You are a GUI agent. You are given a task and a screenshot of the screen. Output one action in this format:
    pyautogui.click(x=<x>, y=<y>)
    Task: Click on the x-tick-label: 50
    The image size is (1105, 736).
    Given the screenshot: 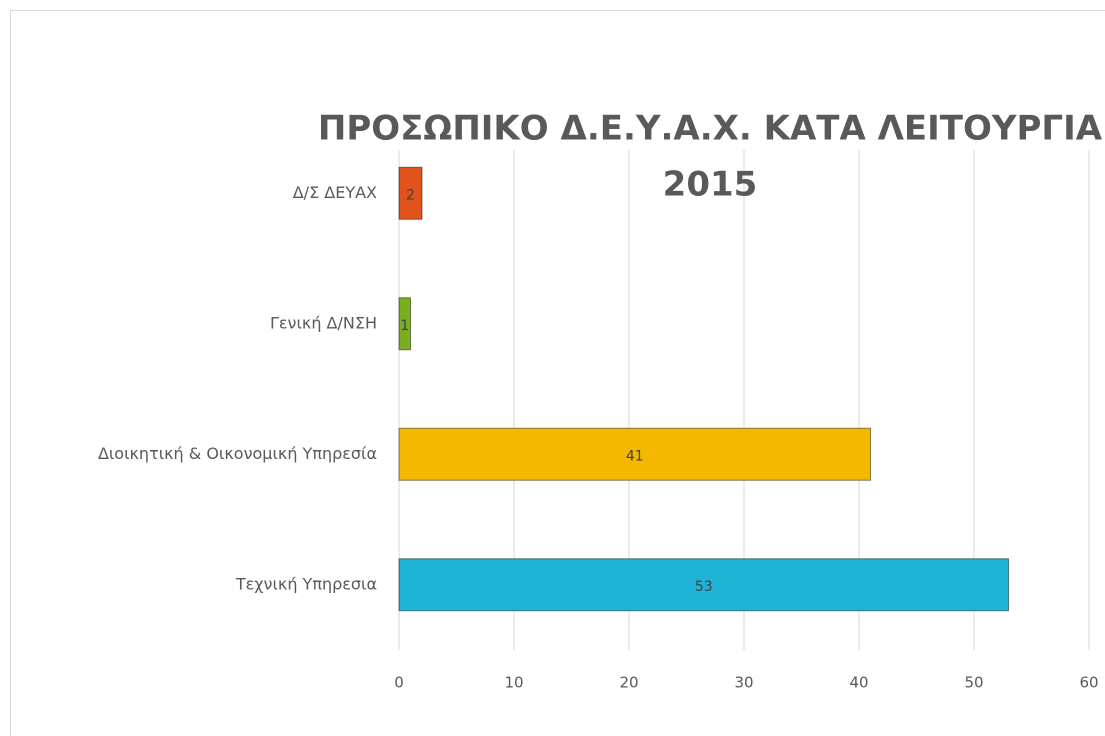 What is the action you would take?
    pyautogui.click(x=973, y=683)
    